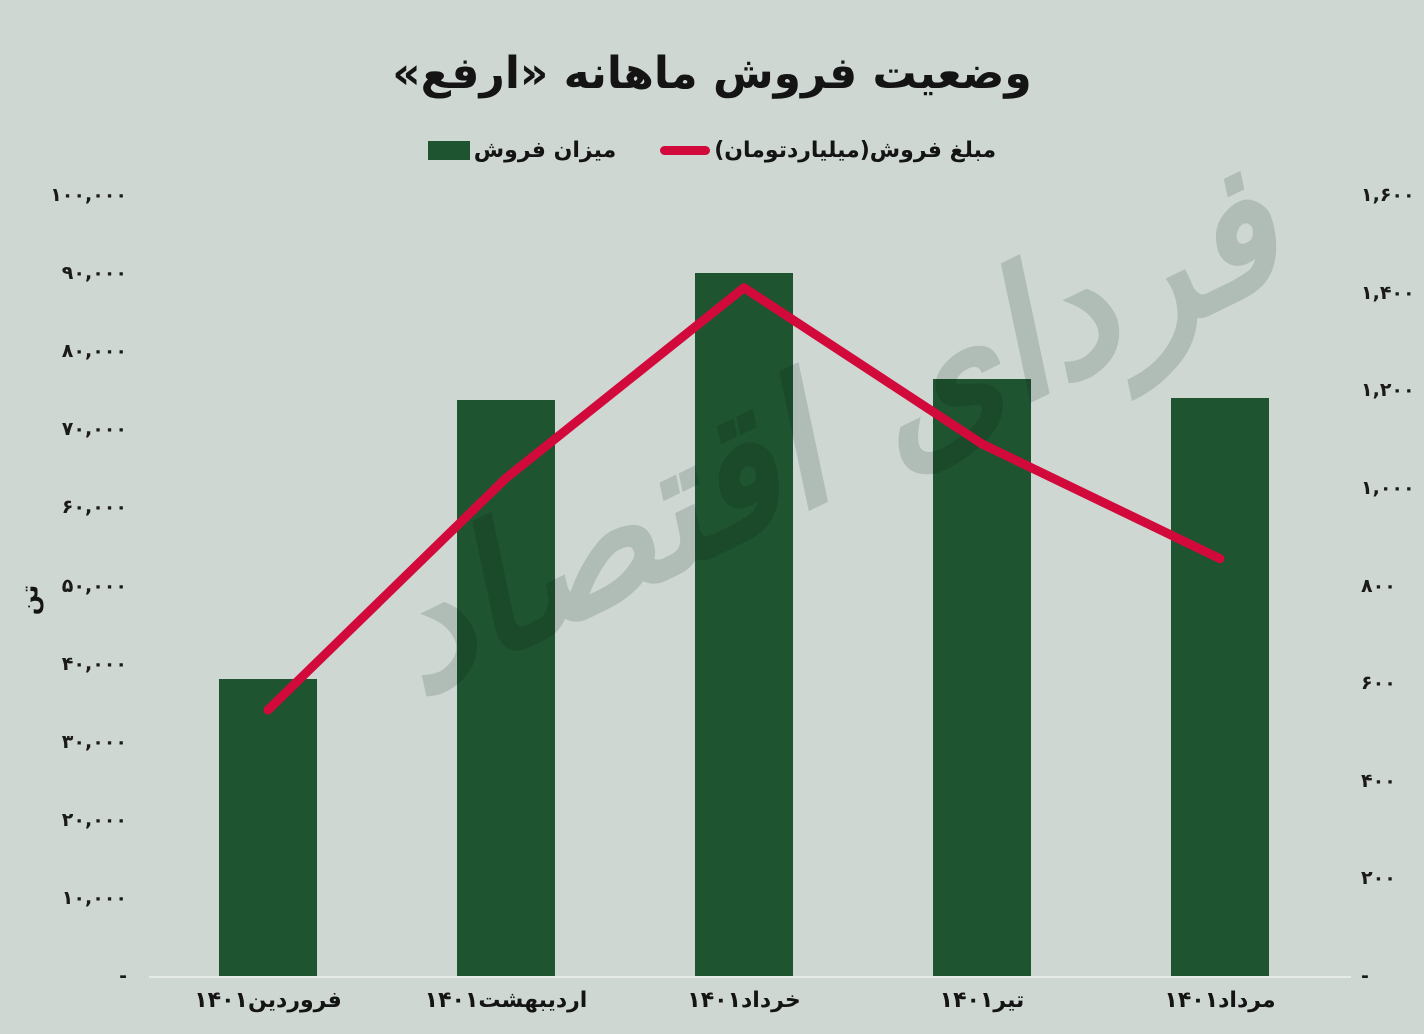 This screenshot has height=1034, width=1424. I want to click on right-axis-tick: ۸۰۰, so click(1378, 585).